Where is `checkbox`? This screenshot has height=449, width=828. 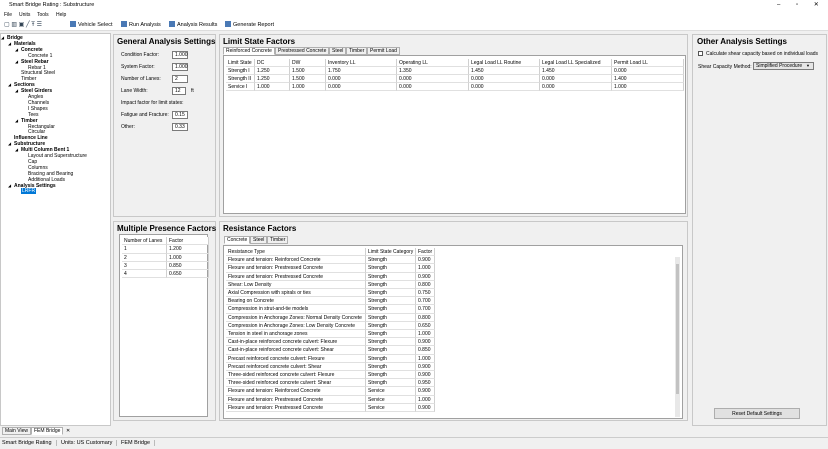 checkbox is located at coordinates (700, 53).